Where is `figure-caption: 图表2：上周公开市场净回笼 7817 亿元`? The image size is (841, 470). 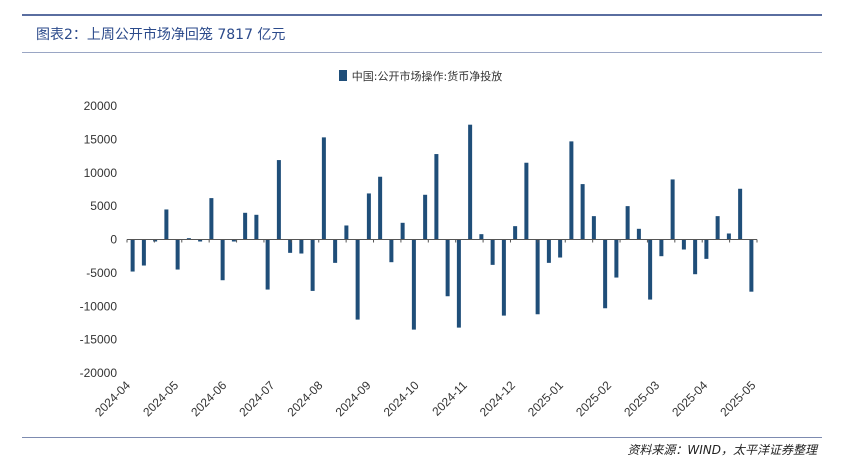 figure-caption: 图表2：上周公开市场净回笼 7817 亿元 is located at coordinates (161, 35).